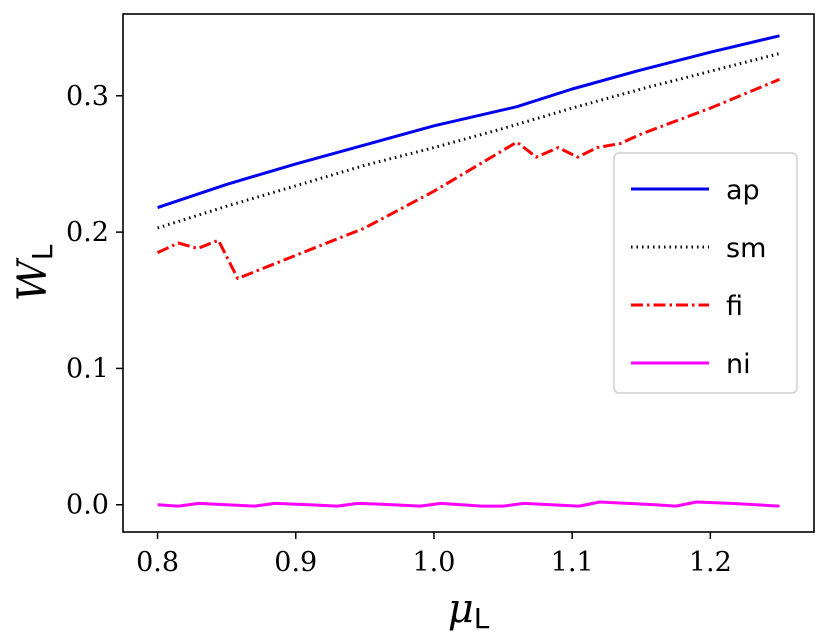 The image size is (831, 643). Describe the element at coordinates (87, 96) in the screenshot. I see `y-tick-label: 0.3` at that location.